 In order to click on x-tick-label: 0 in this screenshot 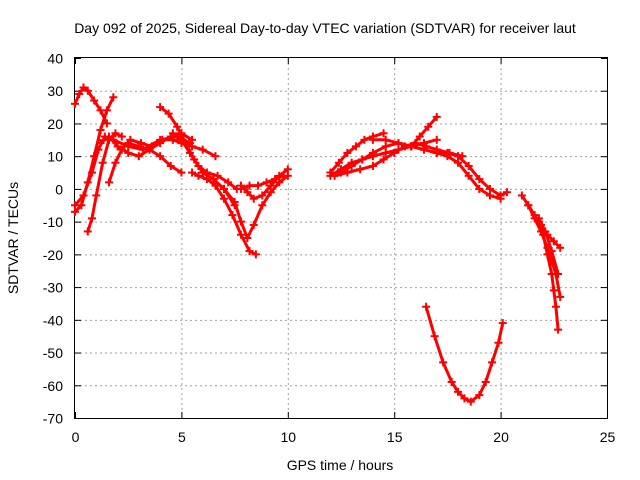, I will do `click(76, 437)`.